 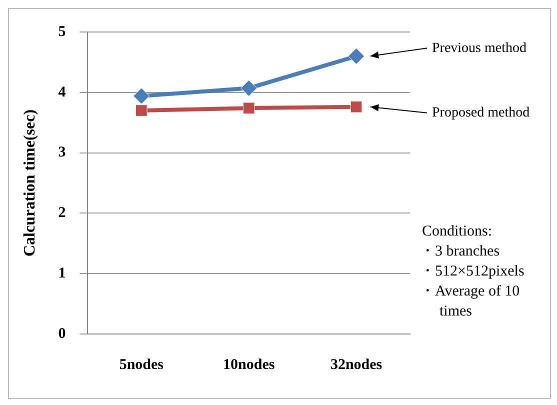 What do you see at coordinates (479, 48) in the screenshot?
I see `text: Previous method` at bounding box center [479, 48].